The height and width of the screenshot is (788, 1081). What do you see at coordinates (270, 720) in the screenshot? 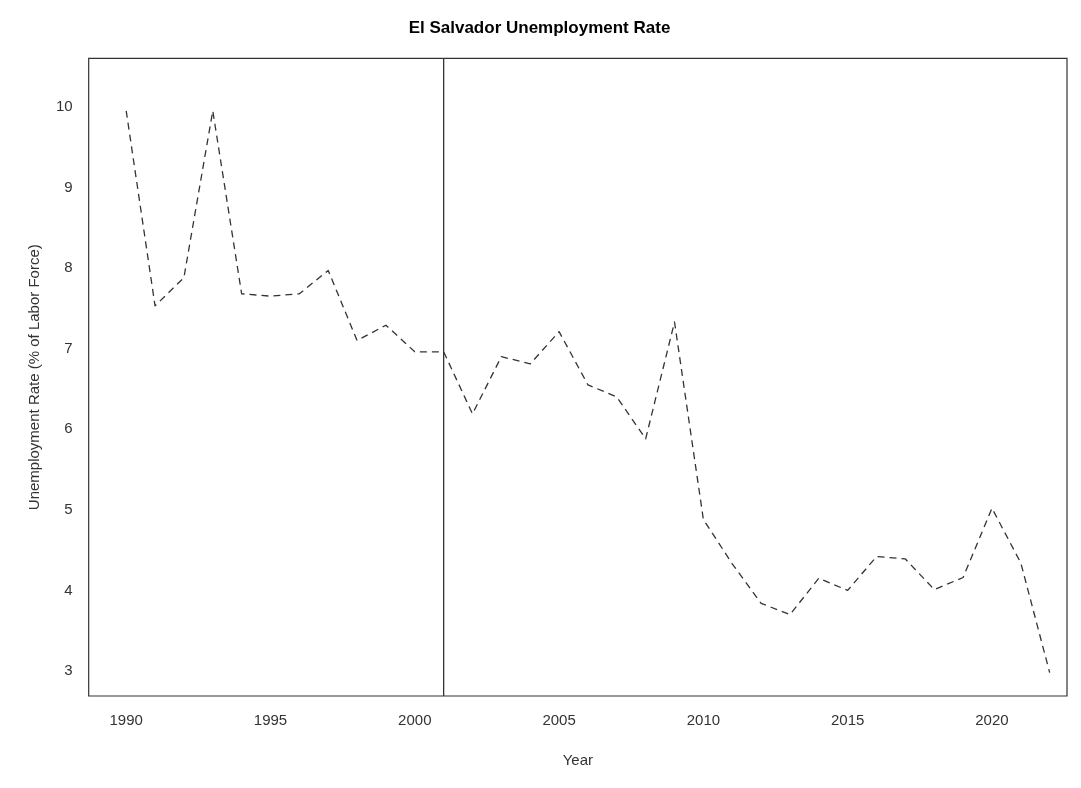
I see `x-tick-label: 1995` at bounding box center [270, 720].